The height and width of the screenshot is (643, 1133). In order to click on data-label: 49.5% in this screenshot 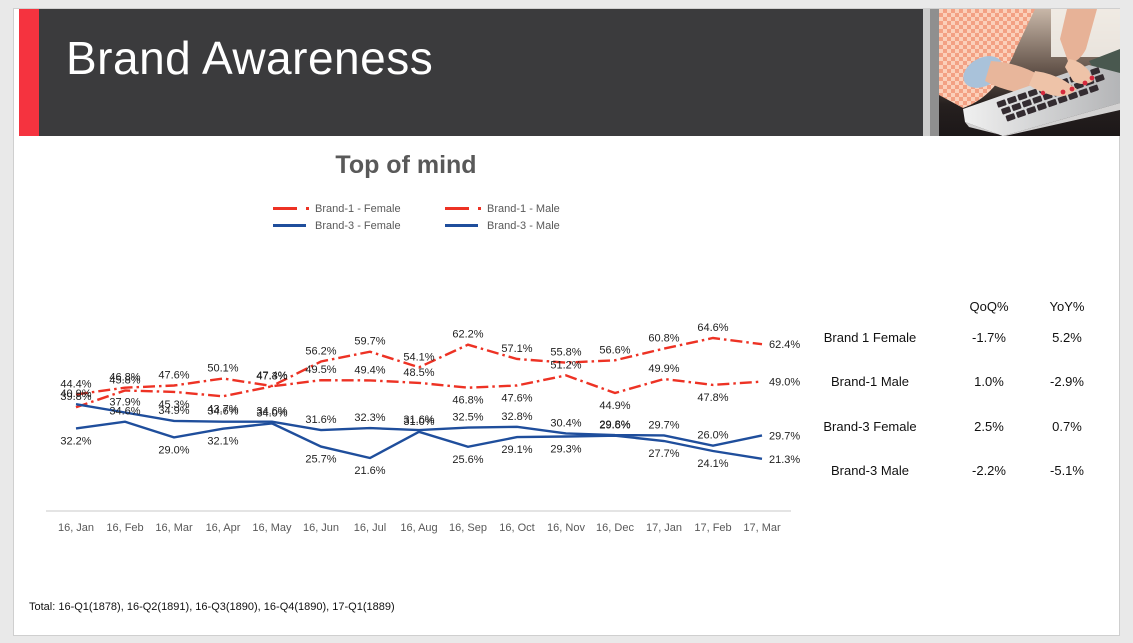, I will do `click(320, 370)`.